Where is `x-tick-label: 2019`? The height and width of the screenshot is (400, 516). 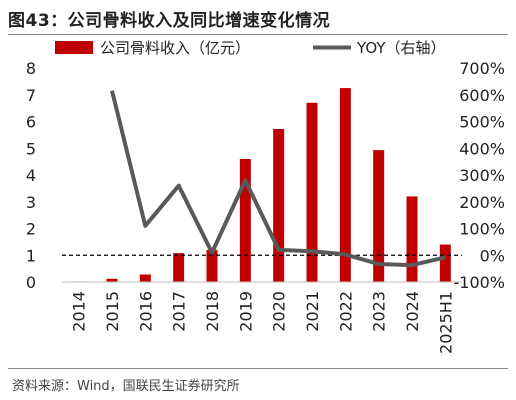 x-tick-label: 2019 is located at coordinates (245, 311).